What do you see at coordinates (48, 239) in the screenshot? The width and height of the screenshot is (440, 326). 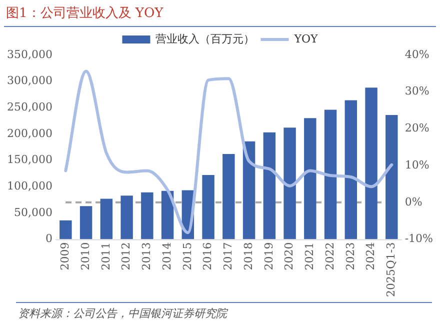 I see `y-tick-label: 0` at bounding box center [48, 239].